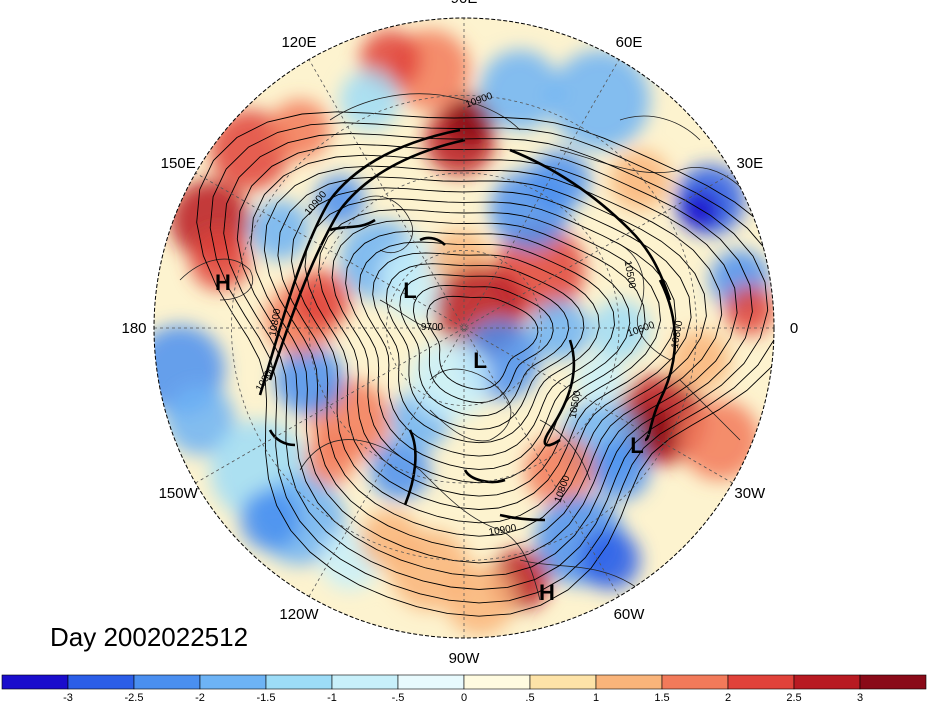  What do you see at coordinates (503, 531) in the screenshot?
I see `contour-label: 10900` at bounding box center [503, 531].